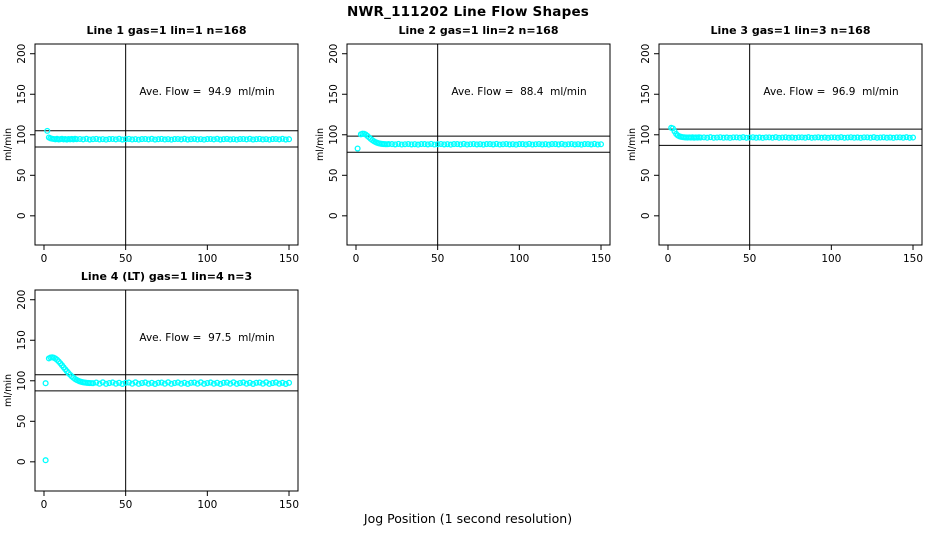 This screenshot has height=540, width=936. What do you see at coordinates (831, 92) in the screenshot?
I see `ave-flow-annotation: Ave. Flow = 96.9 ml/min` at bounding box center [831, 92].